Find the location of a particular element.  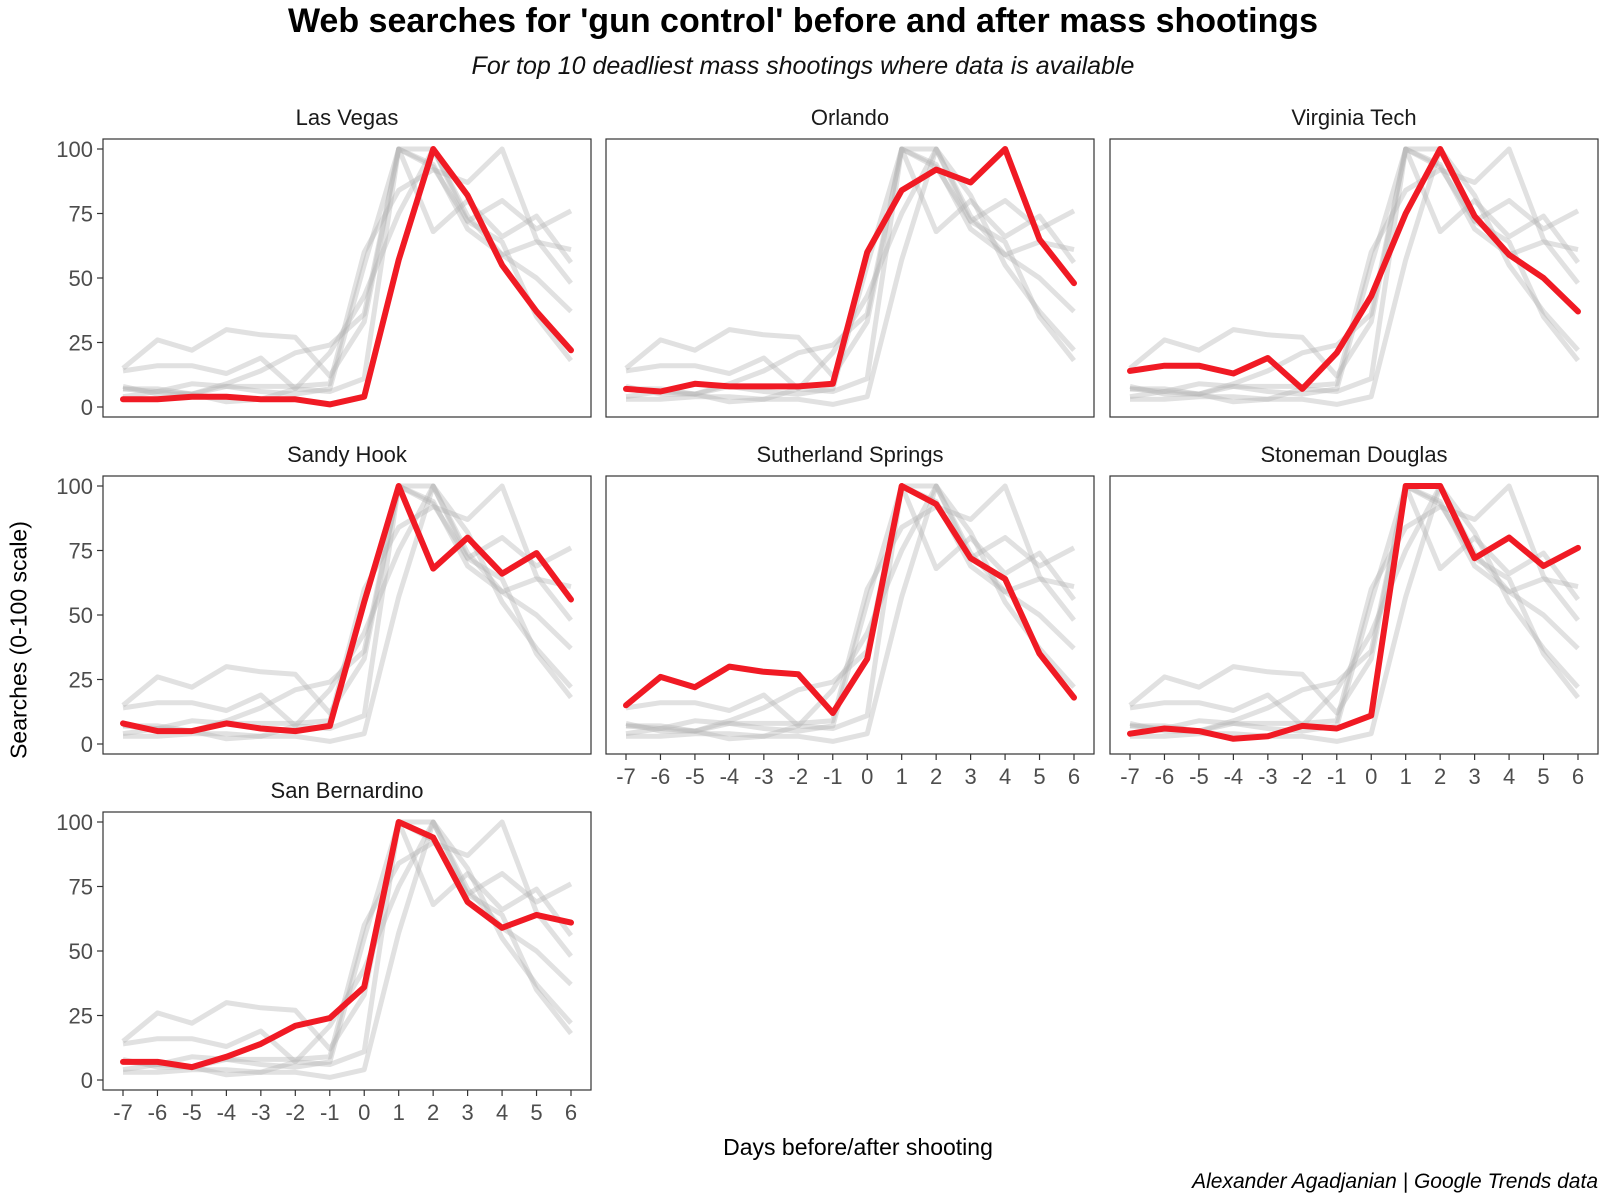

x-tick-label--3-san-bernardino: -3 is located at coordinates (261, 1112).